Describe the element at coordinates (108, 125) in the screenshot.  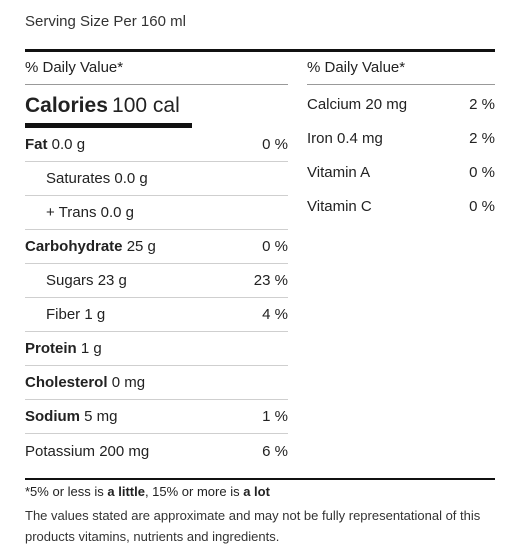
I see `calories-underline` at that location.